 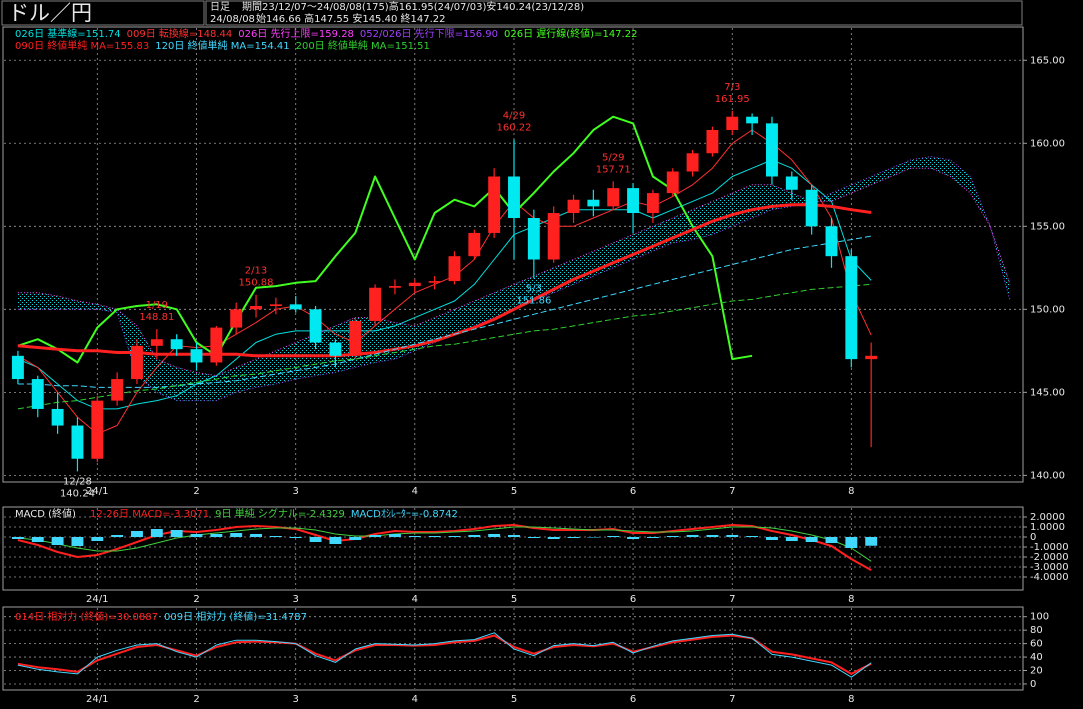 I want to click on x-tick-label: 6, so click(x=633, y=599).